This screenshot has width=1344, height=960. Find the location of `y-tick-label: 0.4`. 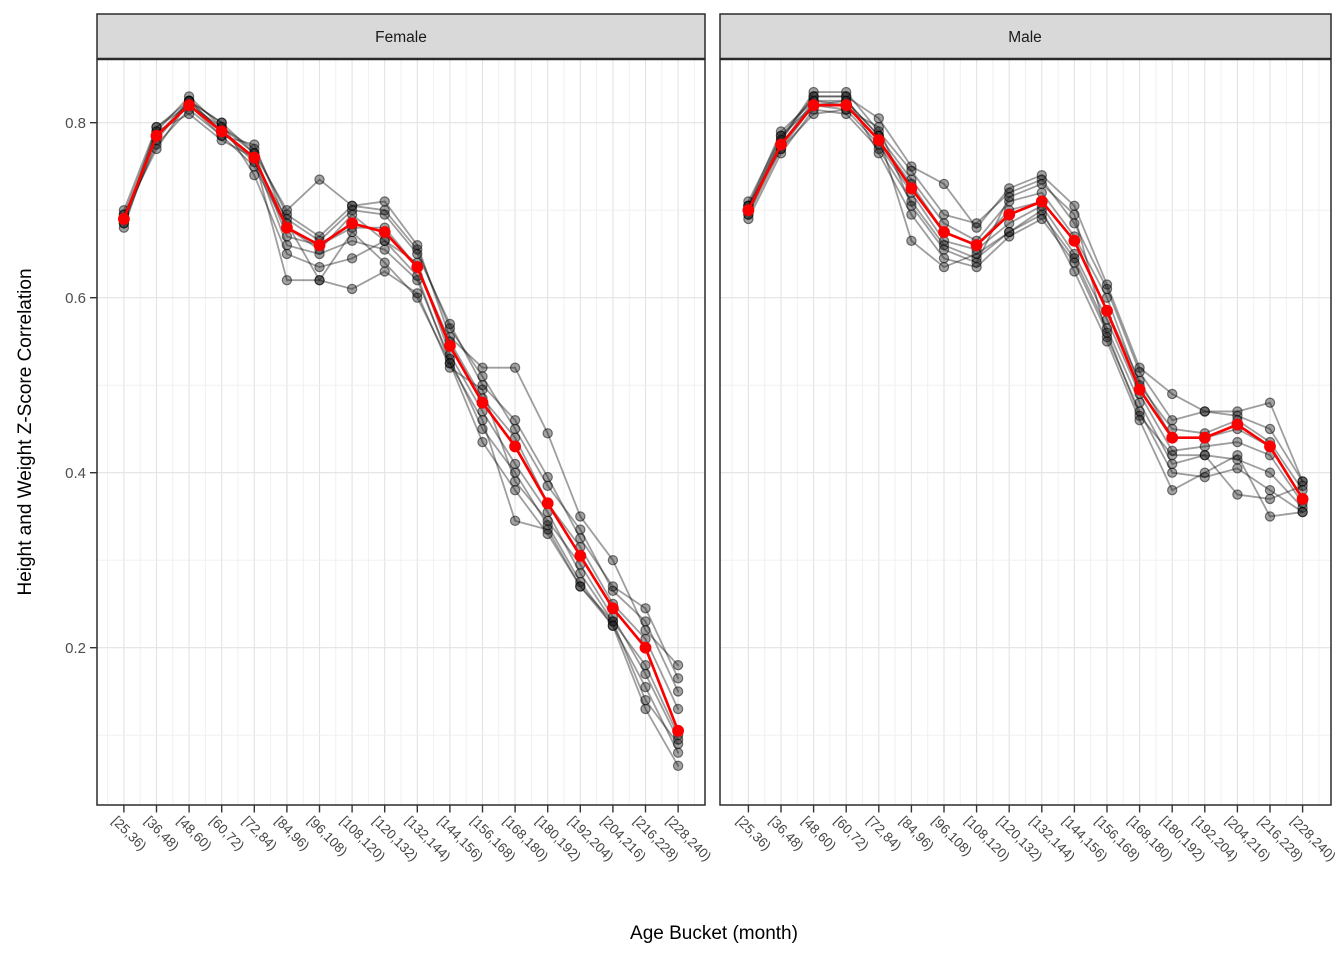

y-tick-label: 0.4 is located at coordinates (75, 473).